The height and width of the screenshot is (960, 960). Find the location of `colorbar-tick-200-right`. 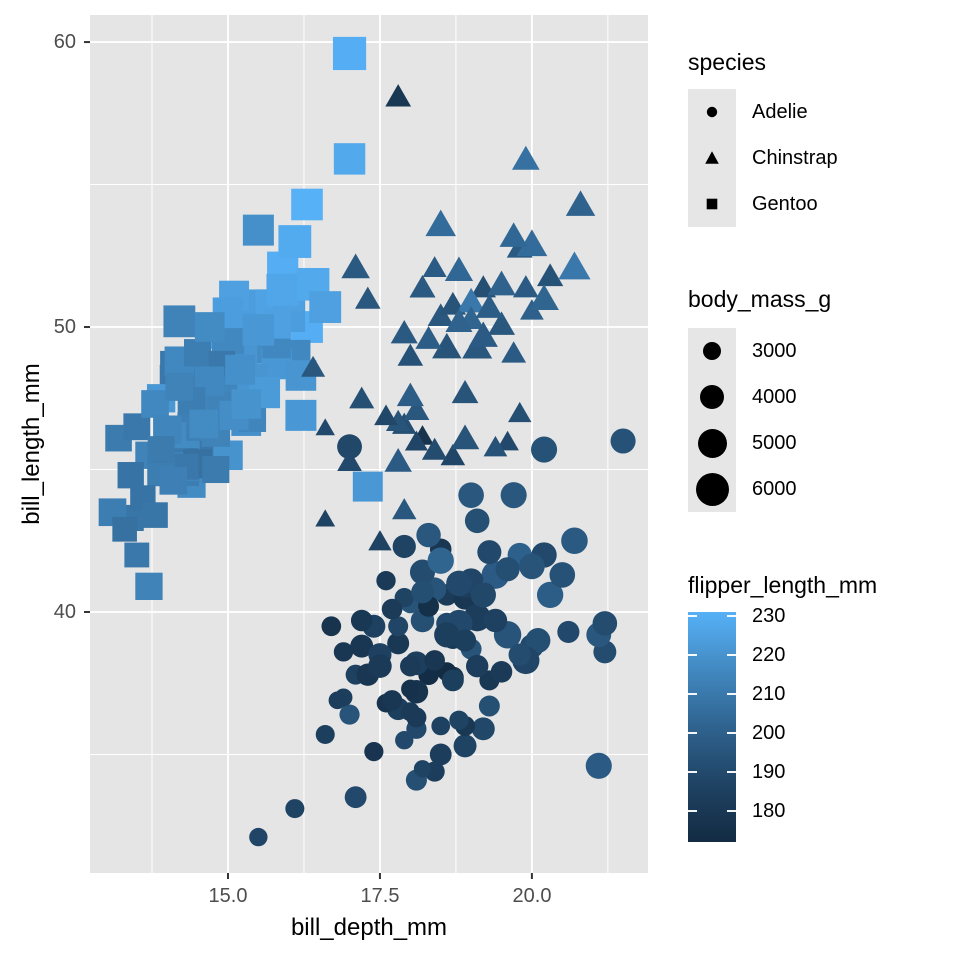

colorbar-tick-200-right is located at coordinates (731, 733).